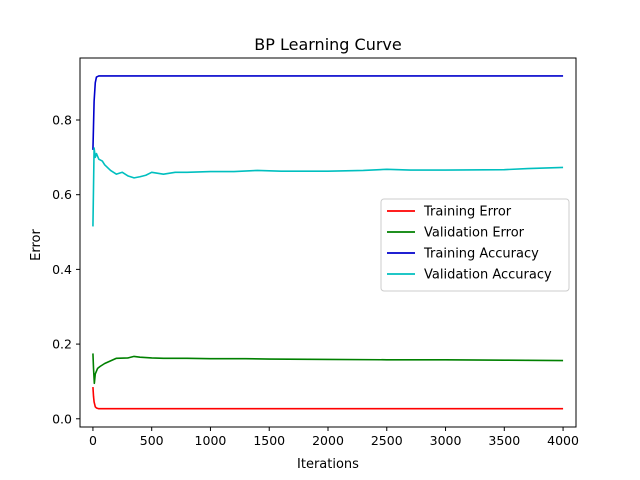  What do you see at coordinates (62, 418) in the screenshot?
I see `y-tick-label: 0.0` at bounding box center [62, 418].